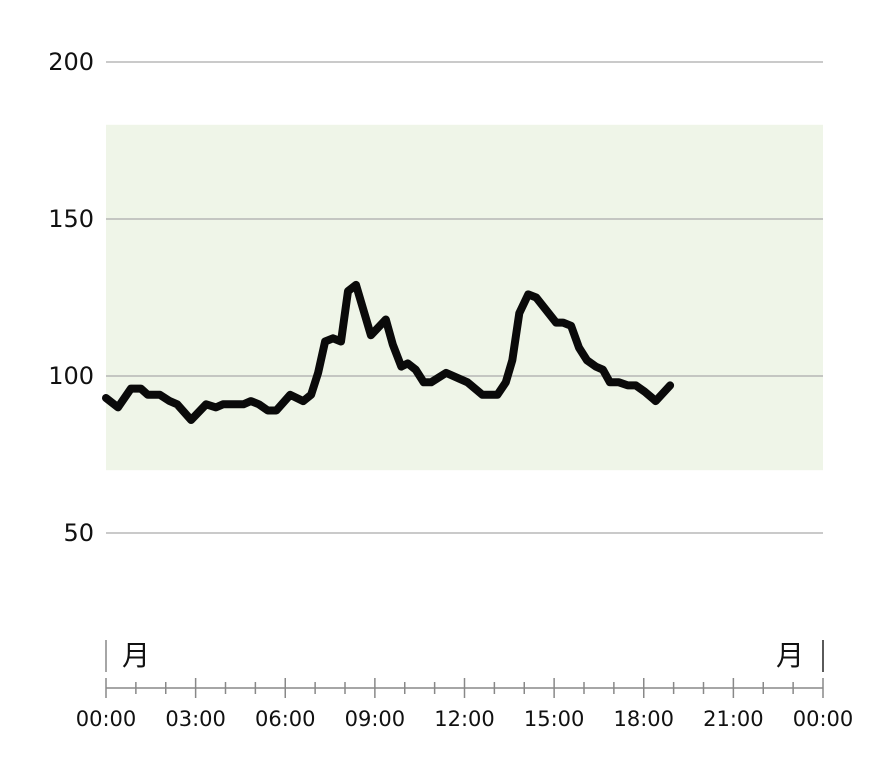 The height and width of the screenshot is (772, 870). Describe the element at coordinates (136, 655) in the screenshot. I see `day-label-start: 月` at that location.